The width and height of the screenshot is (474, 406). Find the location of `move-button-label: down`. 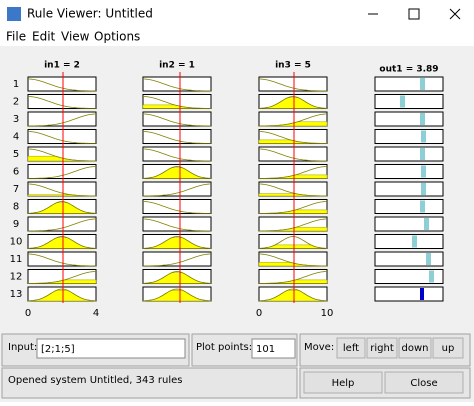

move-button-label: down is located at coordinates (415, 348).